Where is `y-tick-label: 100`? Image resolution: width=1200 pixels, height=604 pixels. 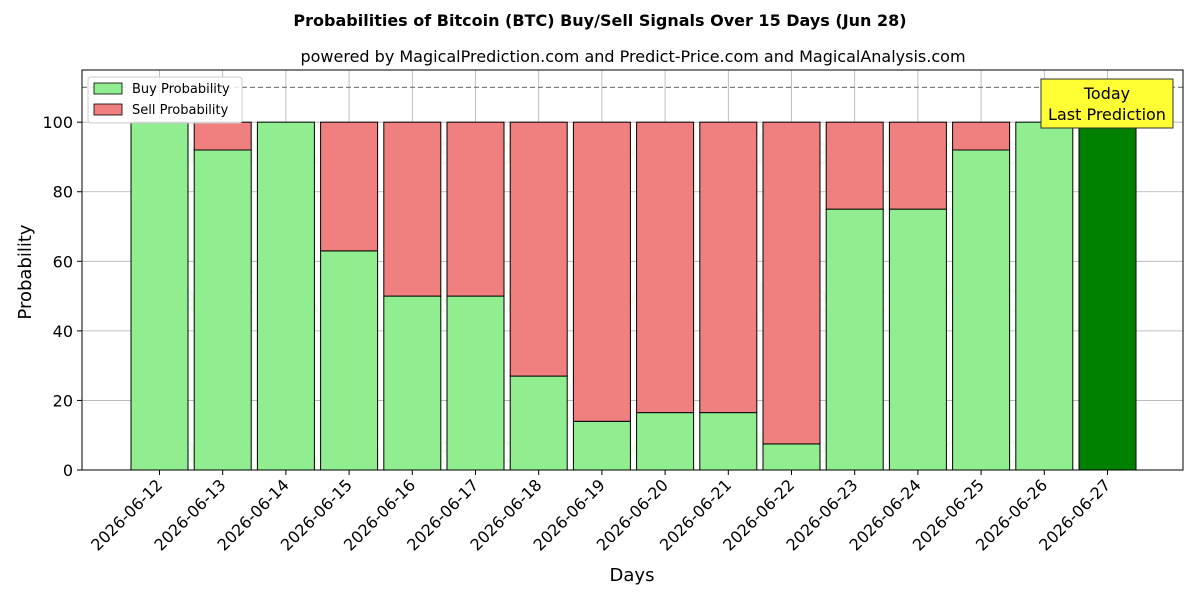
y-tick-label: 100 is located at coordinates (57, 122).